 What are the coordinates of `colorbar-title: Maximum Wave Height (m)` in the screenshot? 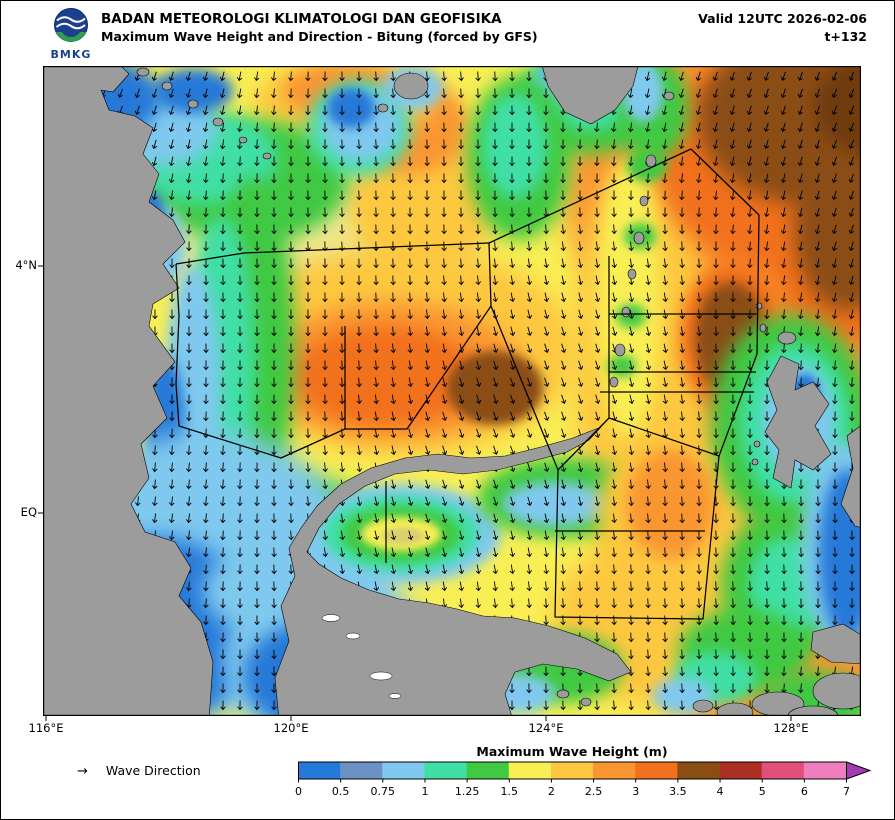 It's located at (572, 751).